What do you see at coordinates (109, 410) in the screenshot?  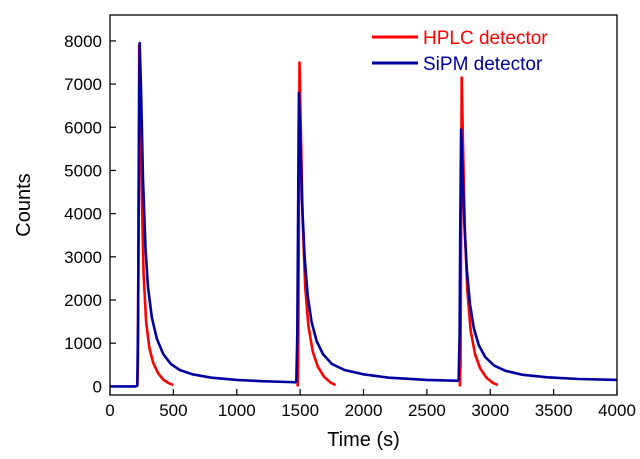 I see `x-tick-label: 0` at bounding box center [109, 410].